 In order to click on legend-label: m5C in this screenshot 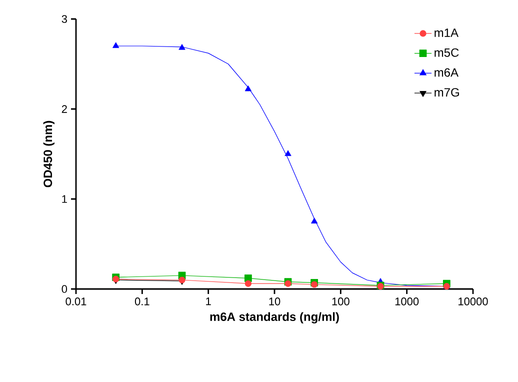, I will do `click(446, 52)`.